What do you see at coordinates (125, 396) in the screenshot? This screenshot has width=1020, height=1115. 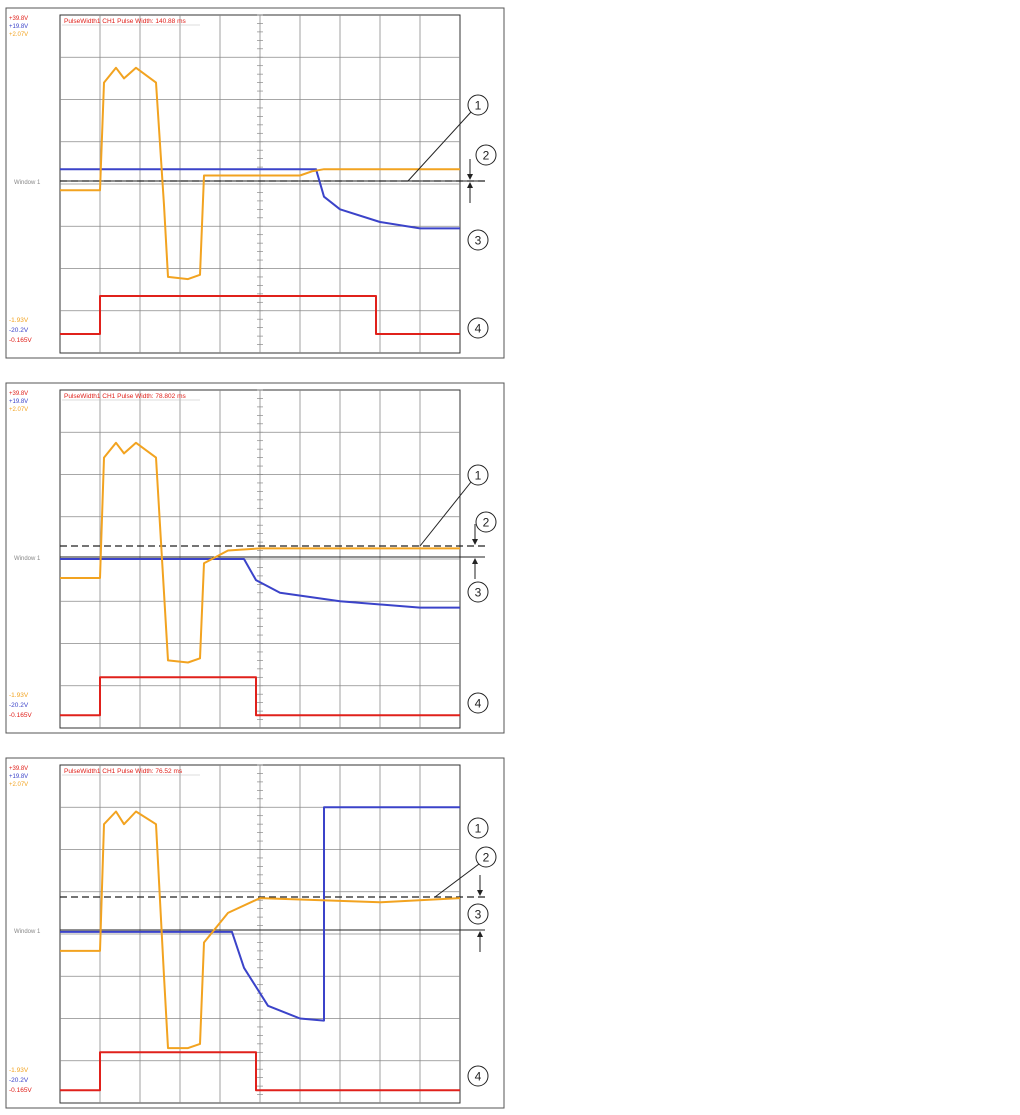 I see `chart-title: PulseWidth1 CH1 Pulse Width: 78.802 ms` at bounding box center [125, 396].